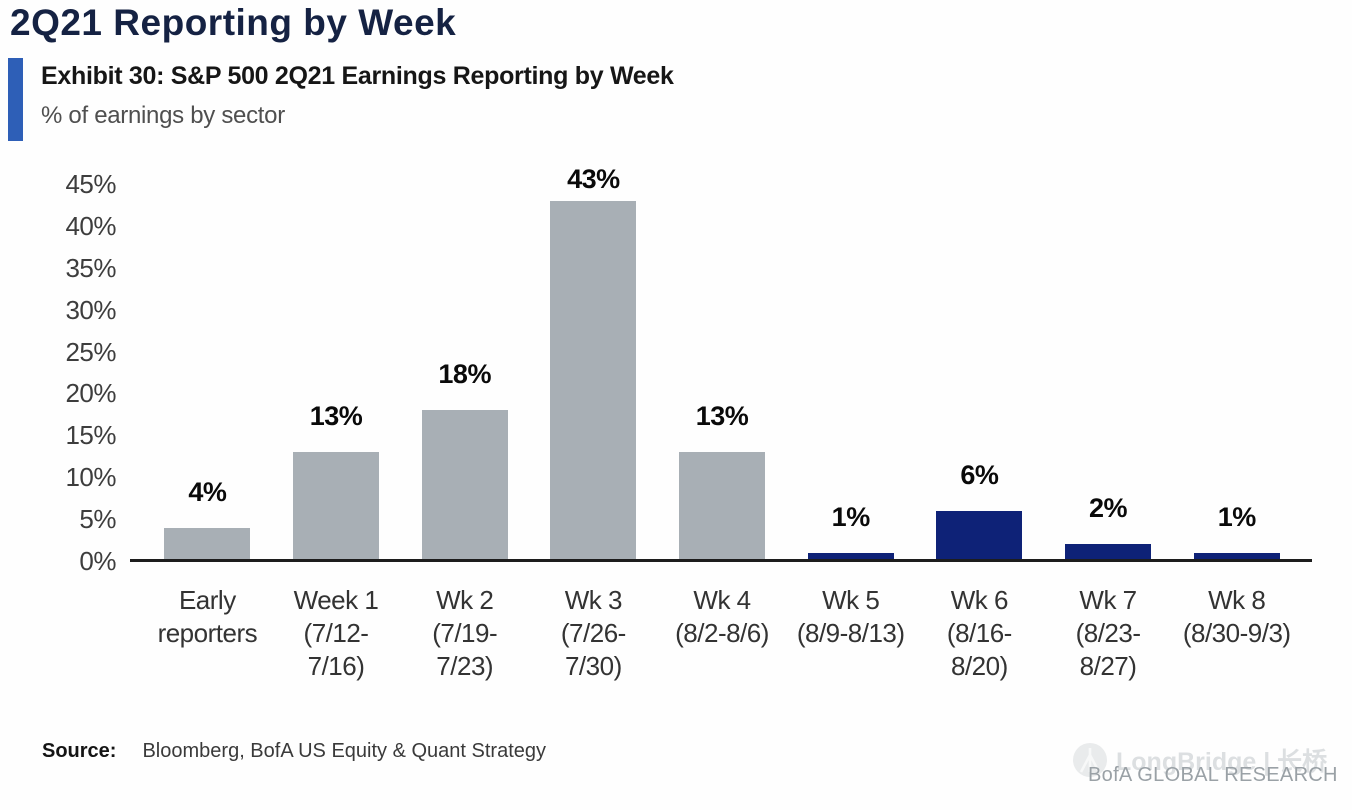 The width and height of the screenshot is (1352, 810). Describe the element at coordinates (207, 360) in the screenshot. I see `bar-group-early-reporters: 4%` at that location.